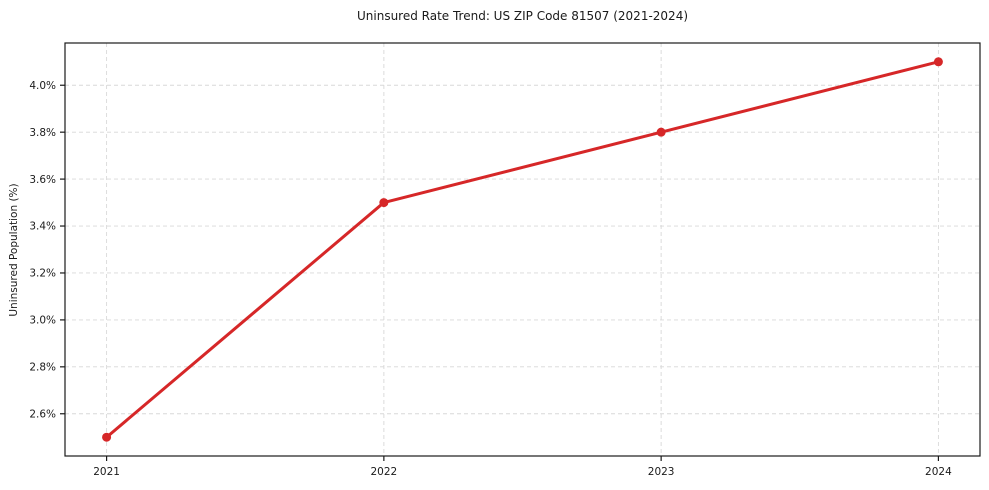 This screenshot has width=989, height=490. What do you see at coordinates (661, 472) in the screenshot?
I see `x-tick-label: 2023` at bounding box center [661, 472].